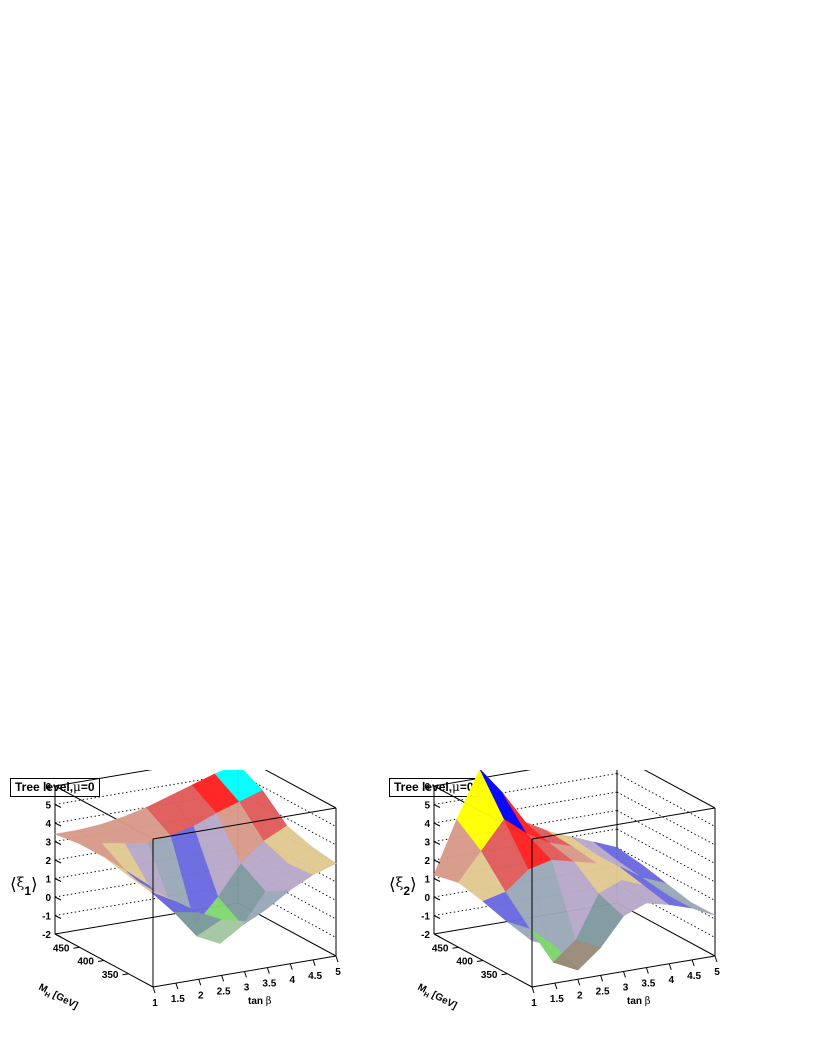  I want to click on title-mu: μ, so click(456, 787).